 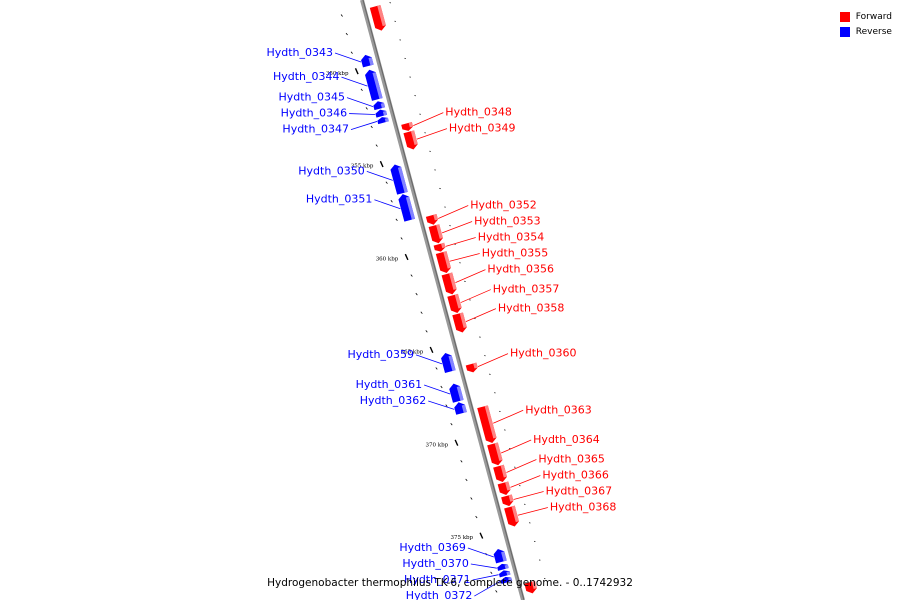 I want to click on legend-reverse-swatch, so click(x=844, y=31).